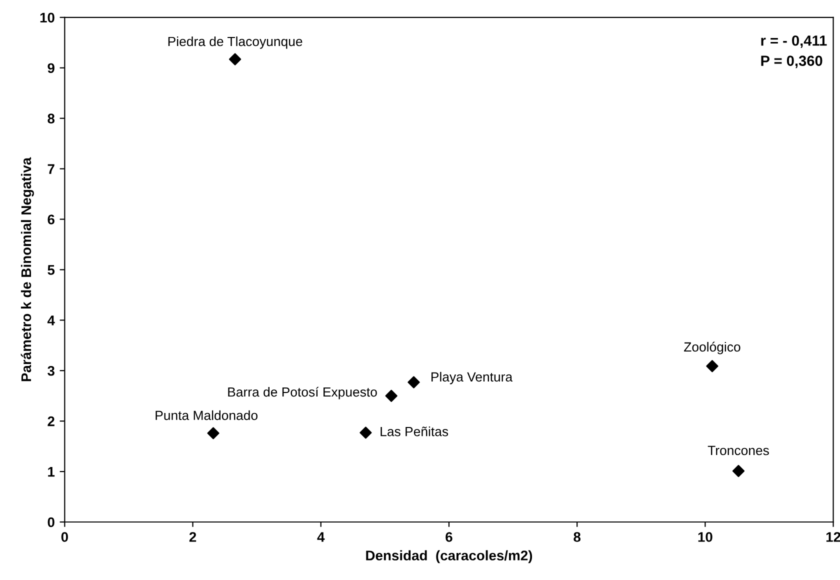  I want to click on y-tick-label: 7, so click(51, 169).